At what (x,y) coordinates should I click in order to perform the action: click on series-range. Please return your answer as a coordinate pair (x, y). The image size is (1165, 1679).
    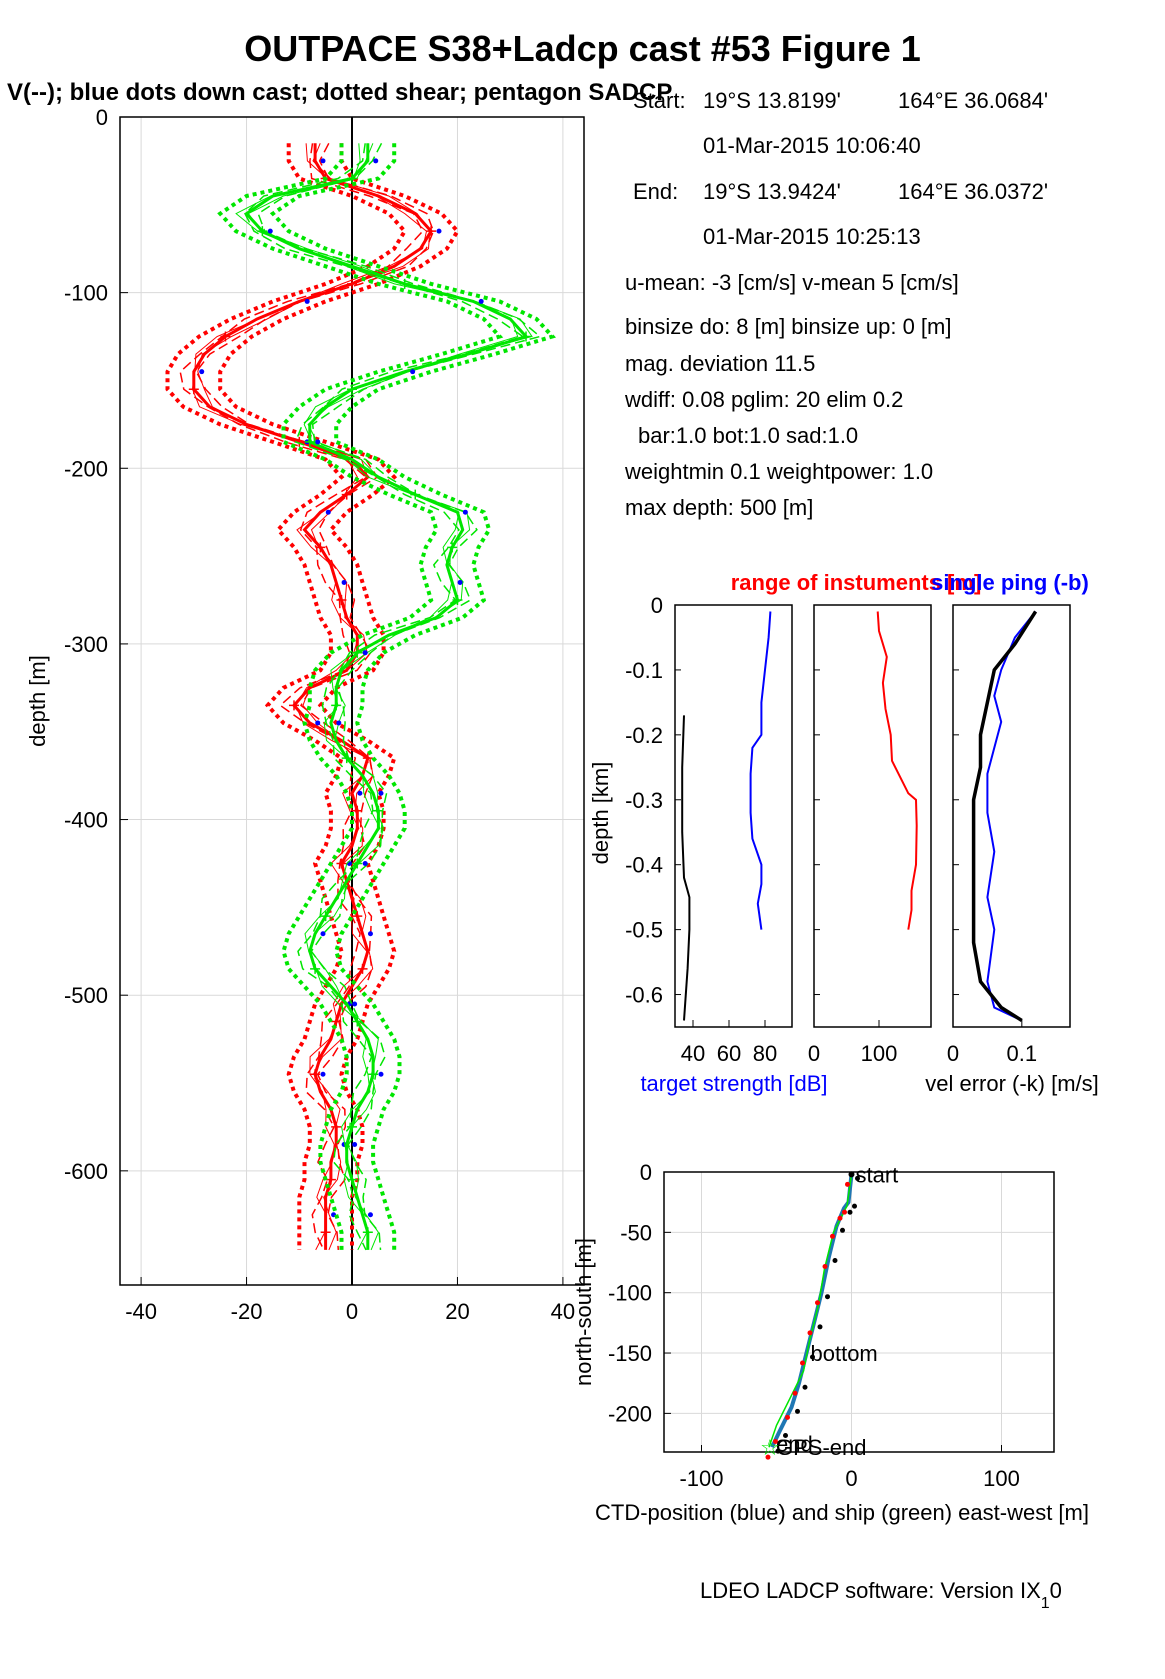
    Looking at the image, I should click on (897, 770).